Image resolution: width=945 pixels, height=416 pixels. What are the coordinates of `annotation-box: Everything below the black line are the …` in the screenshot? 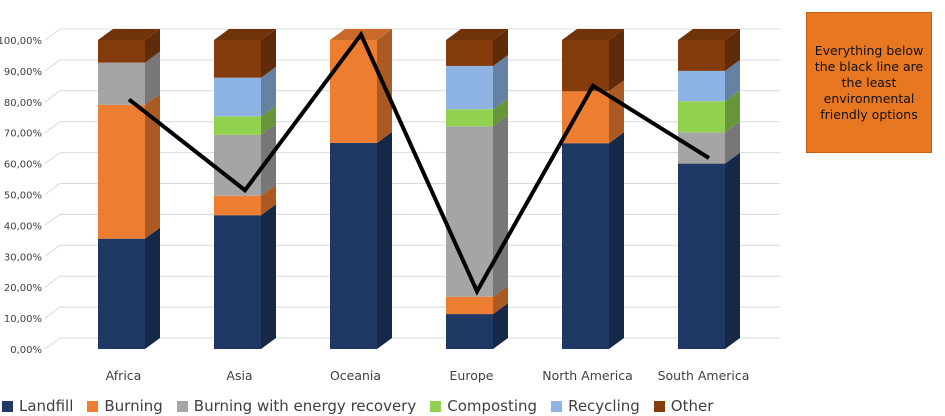 It's located at (869, 82).